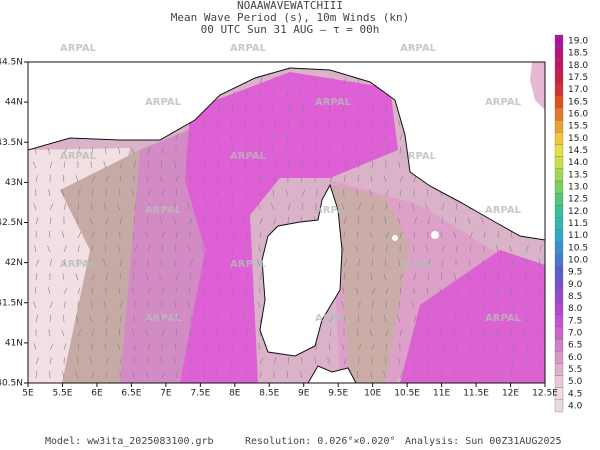 The height and width of the screenshot is (450, 600). I want to click on x-tick-label: 6.5E, so click(131, 394).